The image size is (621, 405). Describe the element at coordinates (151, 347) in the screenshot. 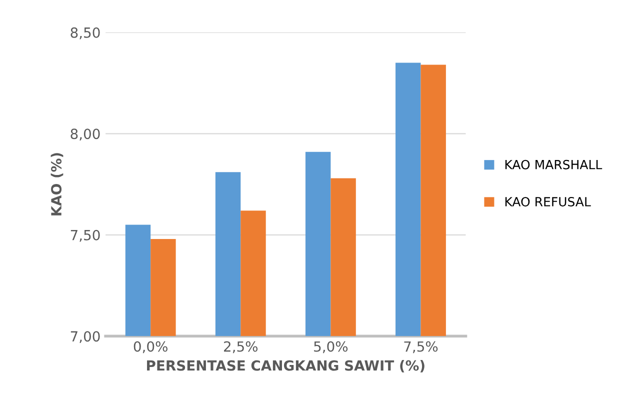

I see `x-tick-label: 0,0%` at that location.